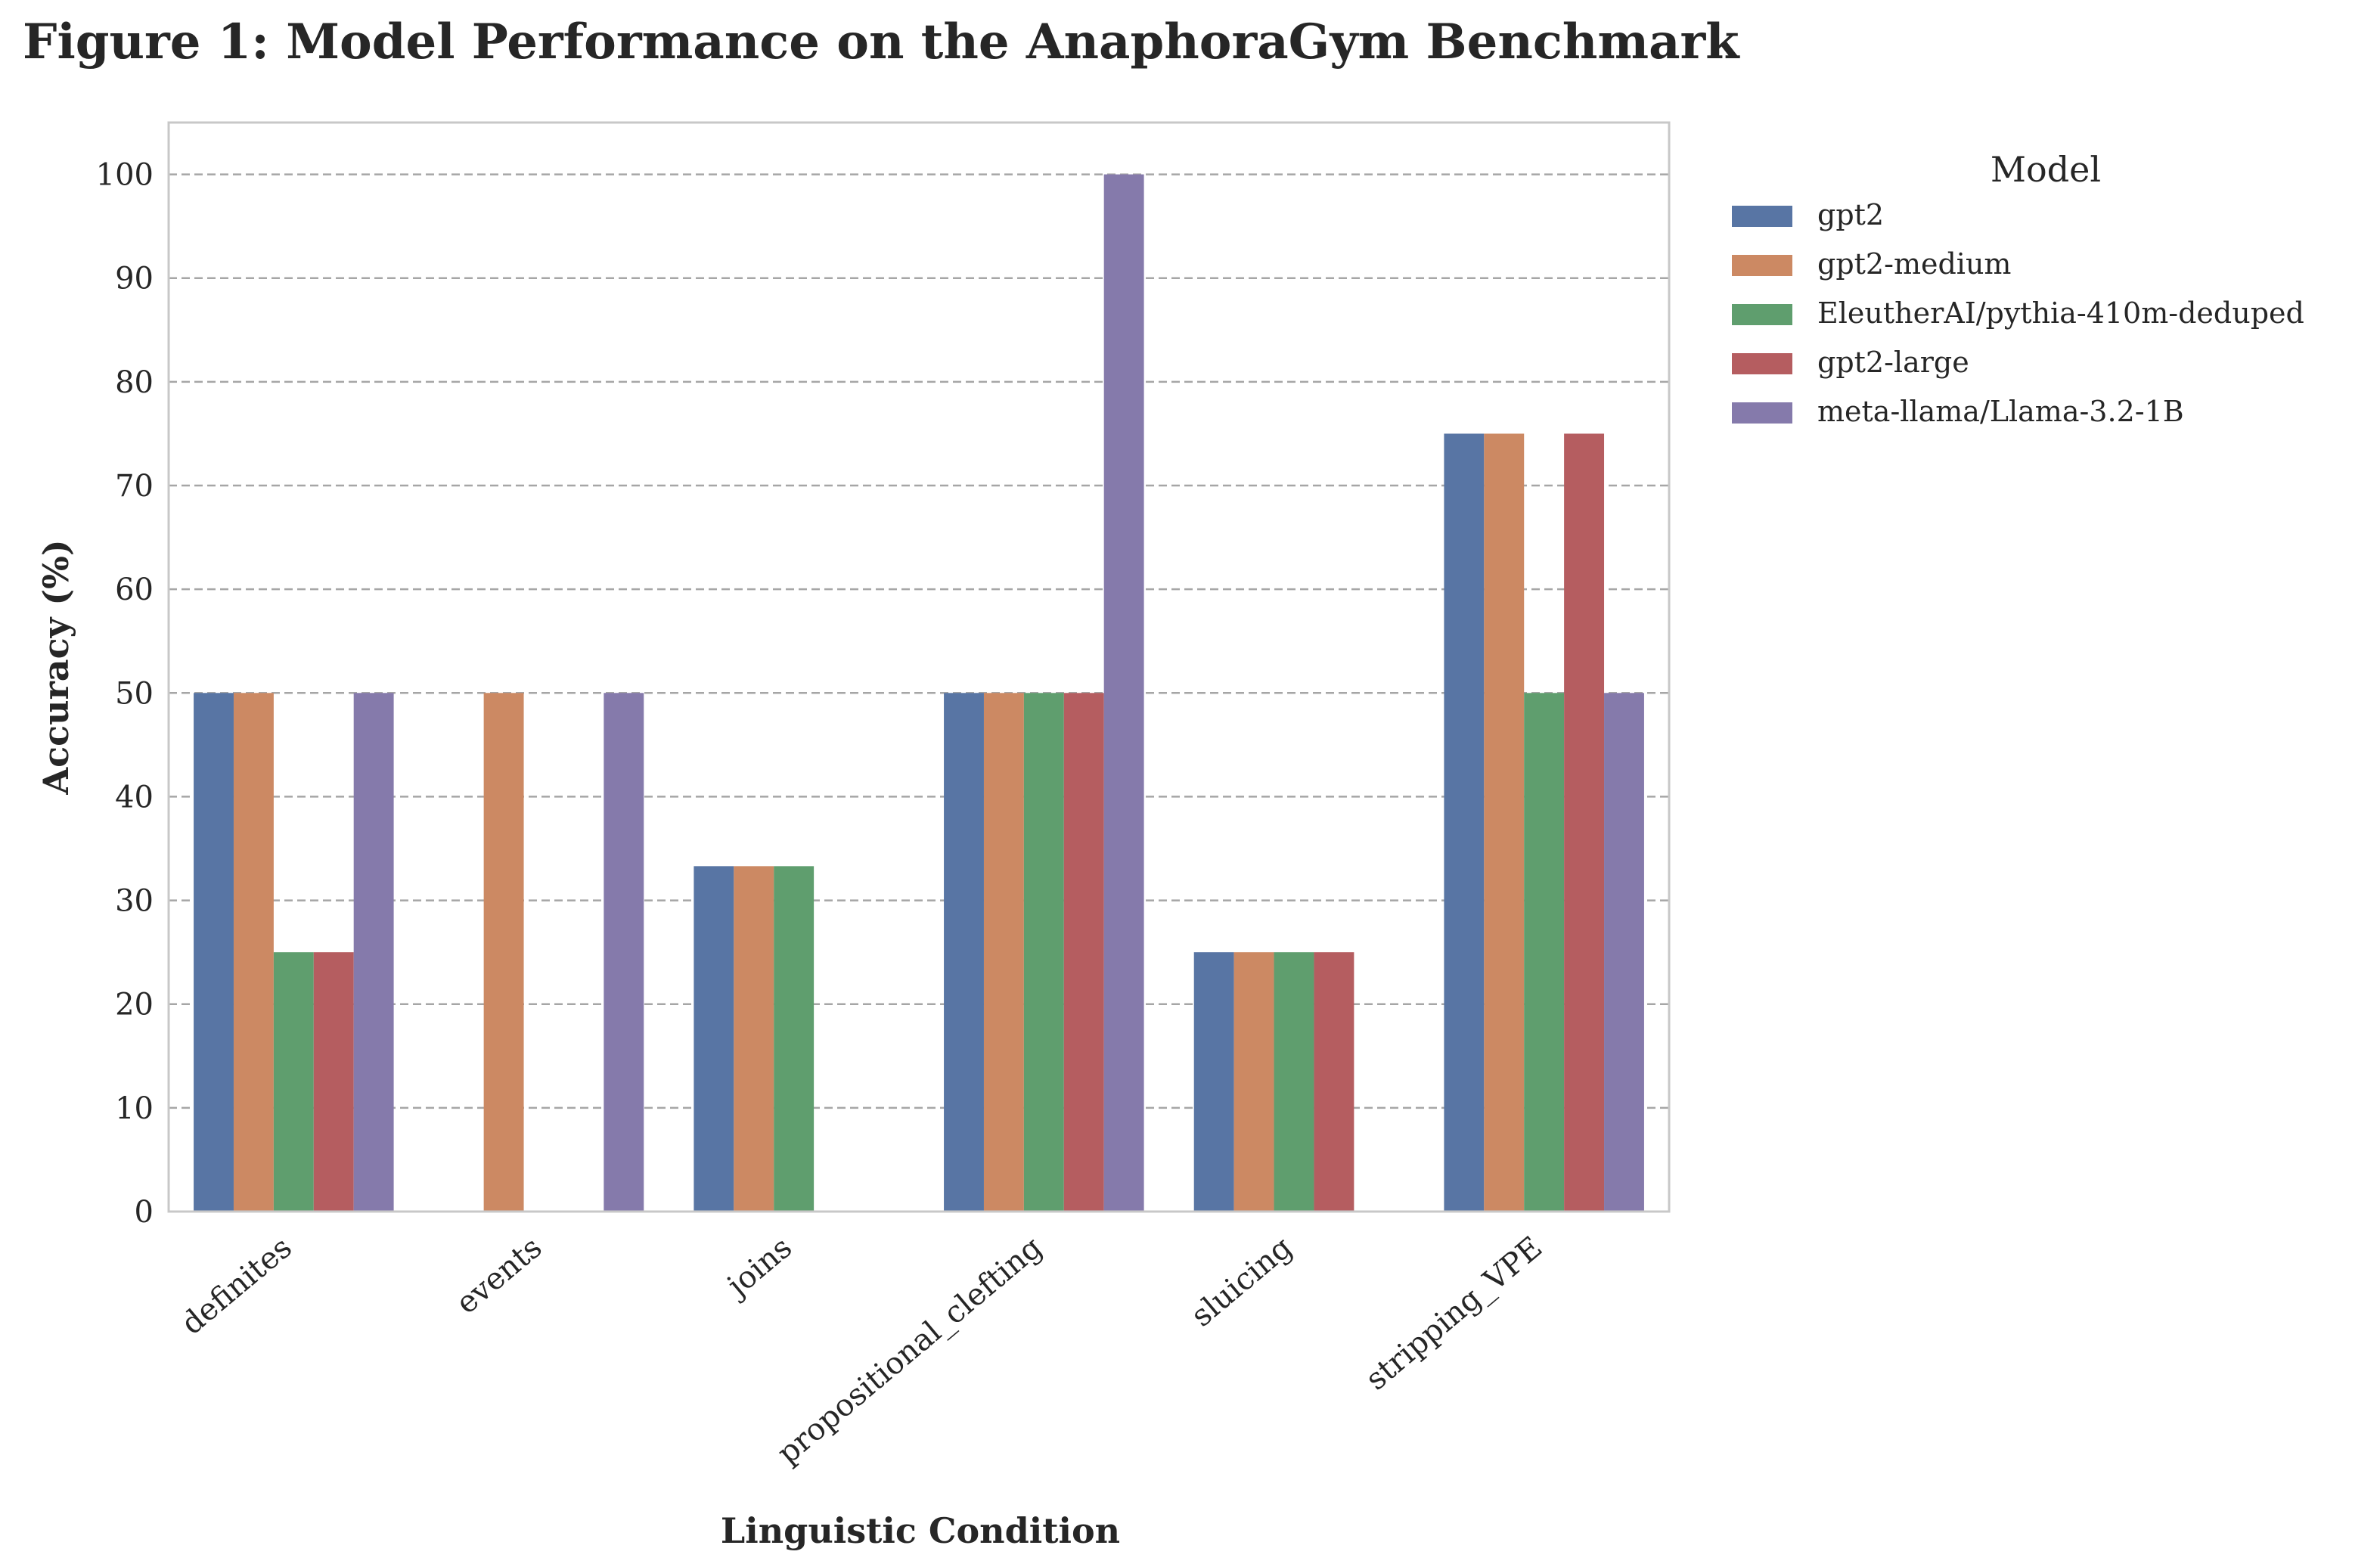 The height and width of the screenshot is (1567, 2380). What do you see at coordinates (134, 486) in the screenshot?
I see `y-tick-label: 70` at bounding box center [134, 486].